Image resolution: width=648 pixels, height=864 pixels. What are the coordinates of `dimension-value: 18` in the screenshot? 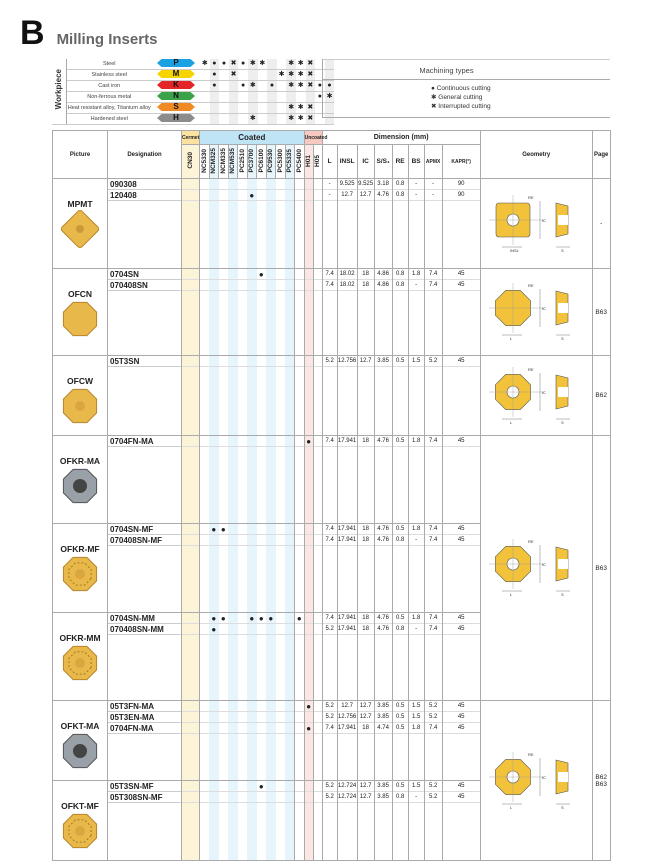 It's located at (365, 529).